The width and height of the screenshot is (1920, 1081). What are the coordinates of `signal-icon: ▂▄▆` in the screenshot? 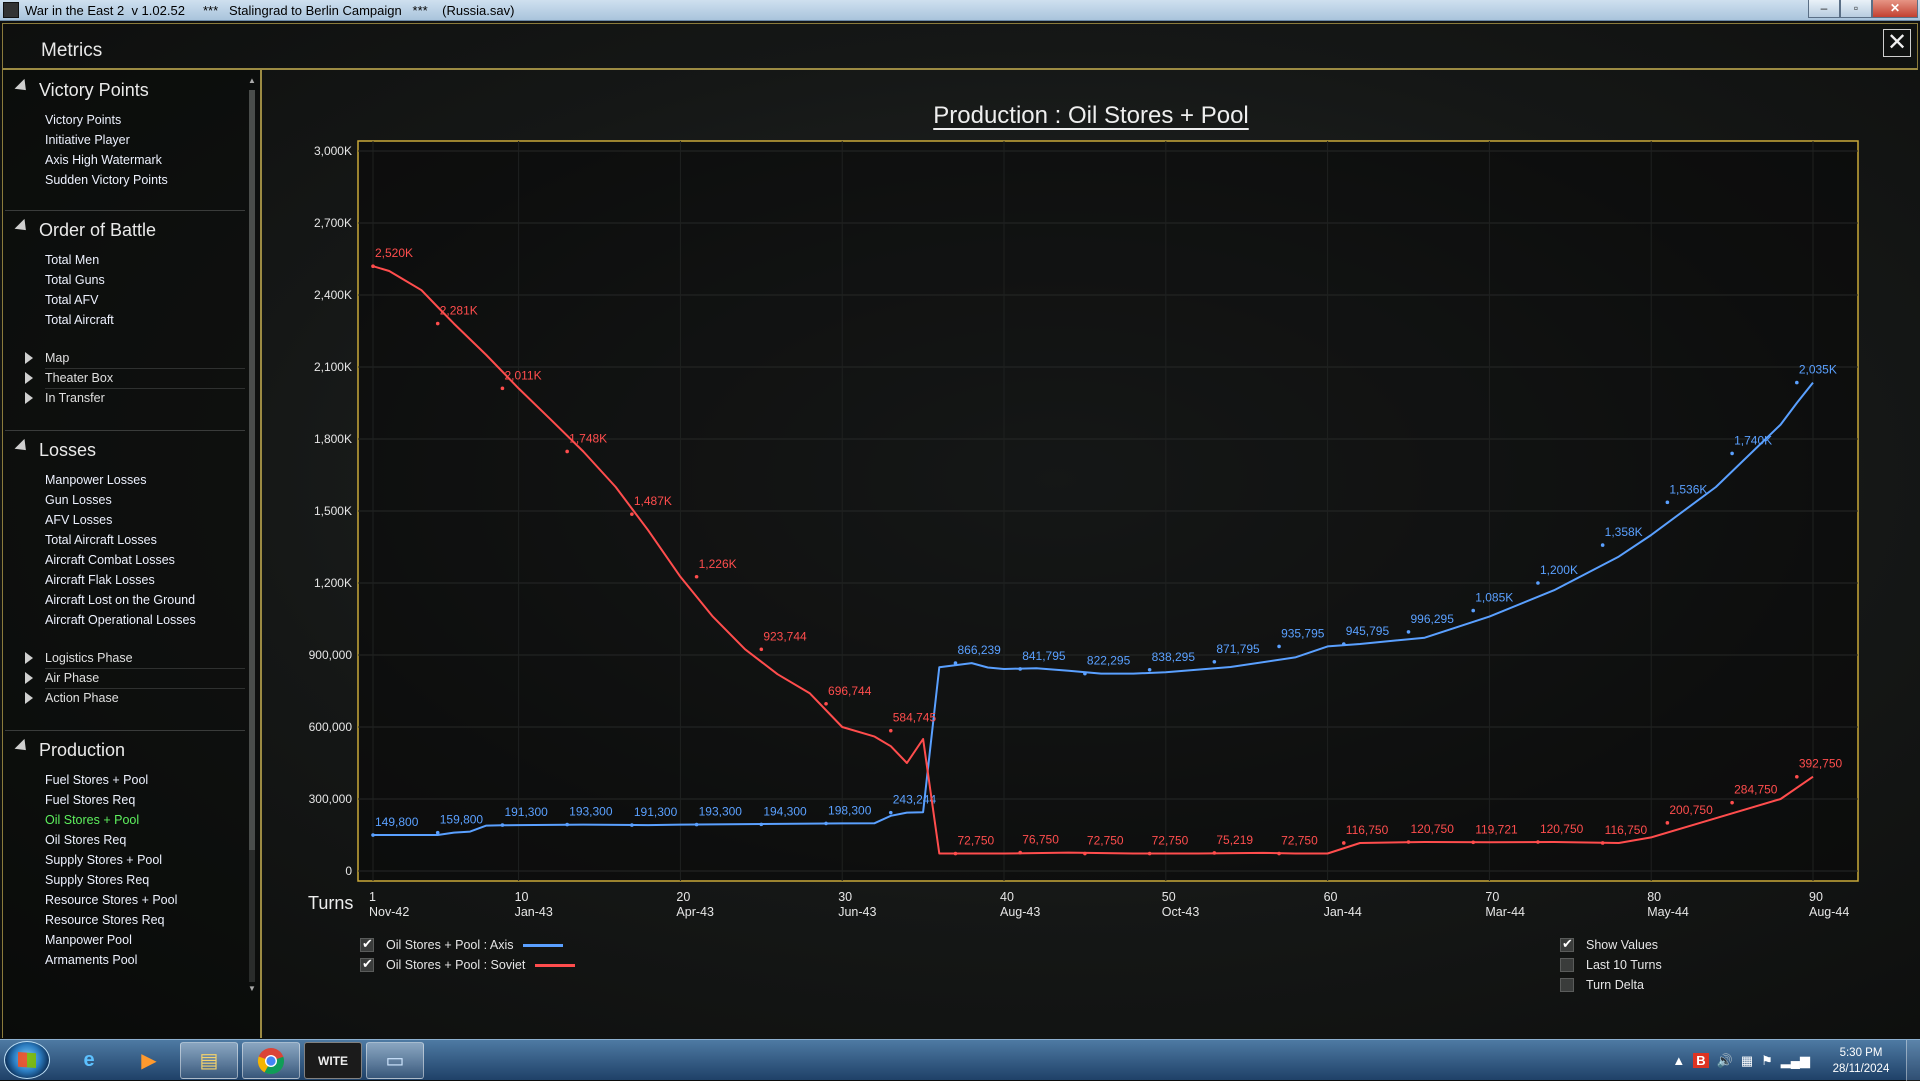 It's located at (1795, 1060).